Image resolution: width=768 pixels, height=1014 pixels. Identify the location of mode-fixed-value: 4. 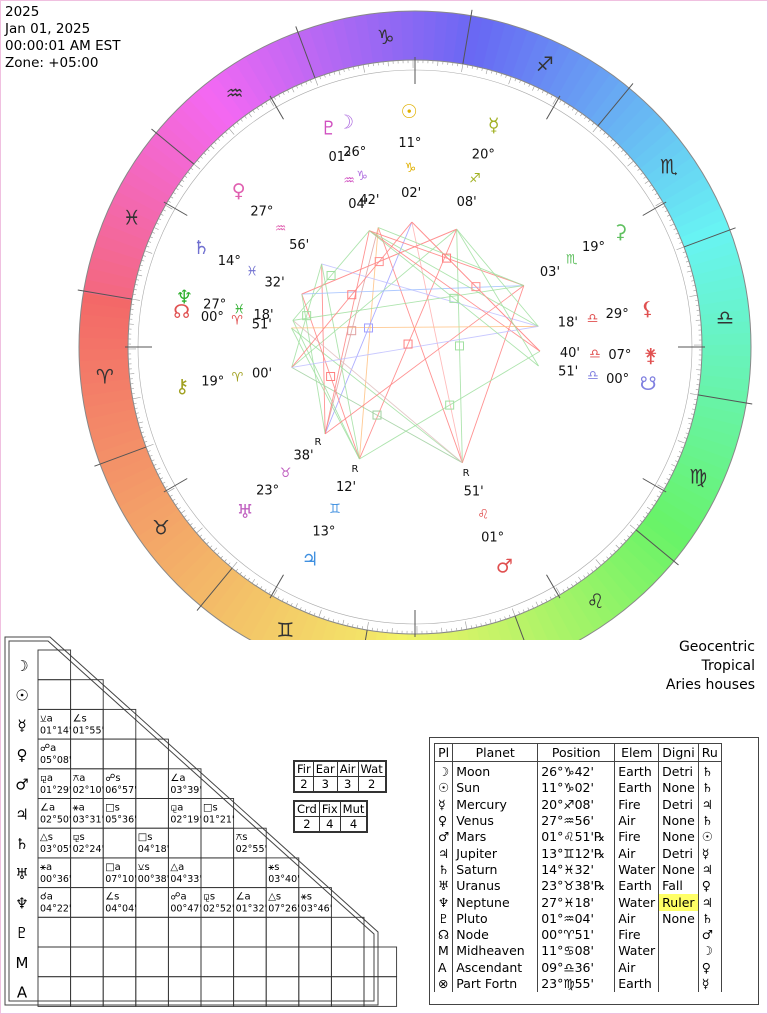
(329, 824).